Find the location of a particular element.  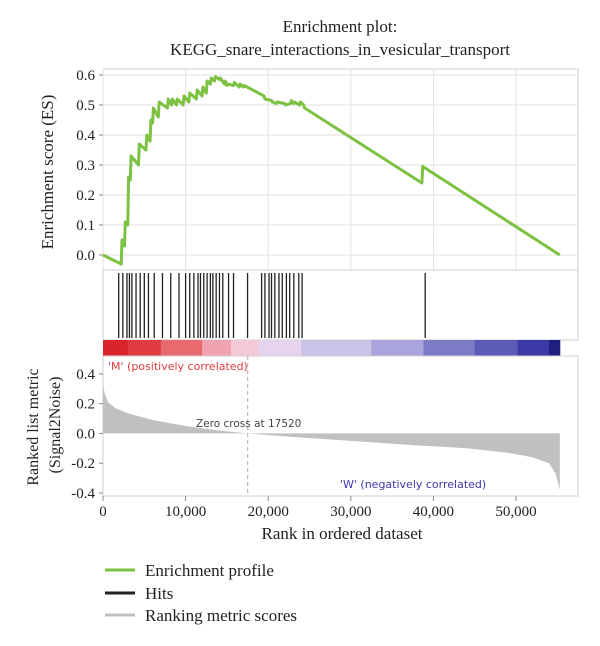

ranked-y-label-line-2: (Signal2Noise) is located at coordinates (55, 425).